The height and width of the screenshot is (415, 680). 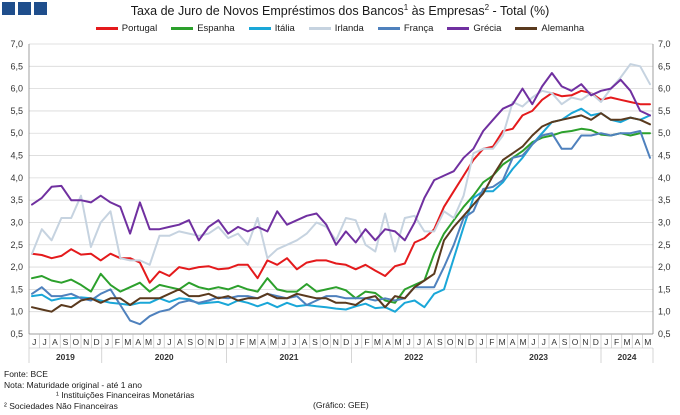 I want to click on source-note: Fonte: BCE, so click(x=26, y=374).